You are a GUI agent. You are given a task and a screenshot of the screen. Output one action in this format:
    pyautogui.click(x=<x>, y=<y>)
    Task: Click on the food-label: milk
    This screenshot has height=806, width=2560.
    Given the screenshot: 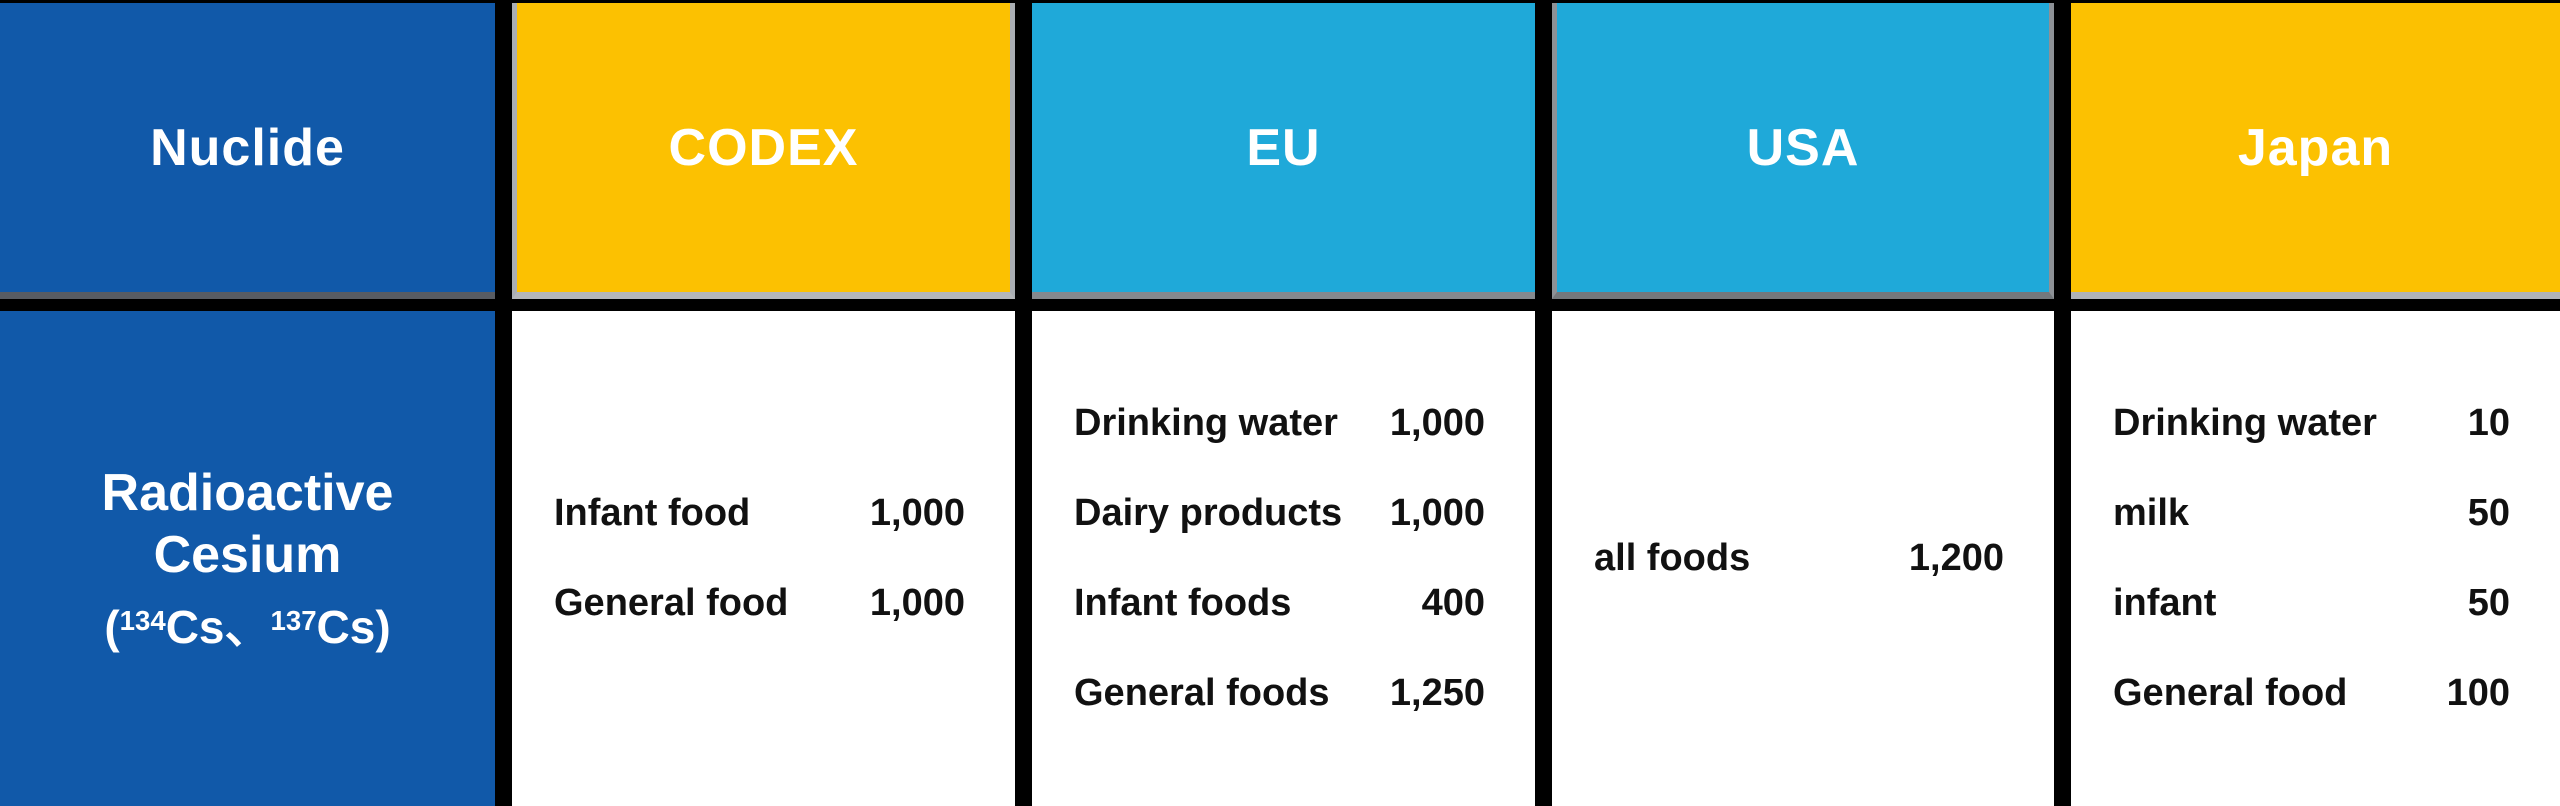 What is the action you would take?
    pyautogui.click(x=2151, y=513)
    